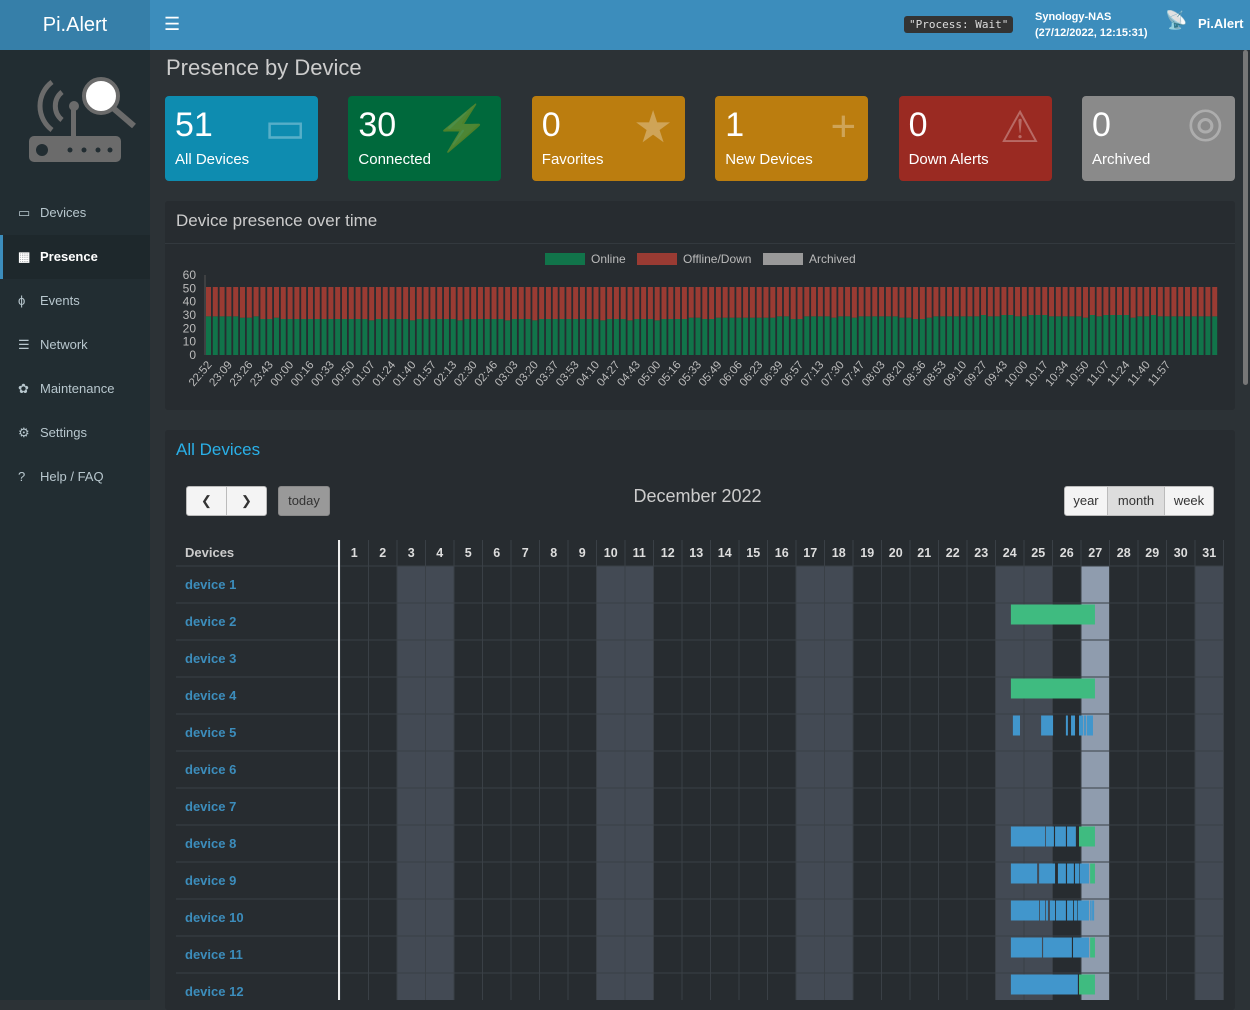 The height and width of the screenshot is (1010, 1250). Describe the element at coordinates (211, 658) in the screenshot. I see `device-link: device 3` at that location.